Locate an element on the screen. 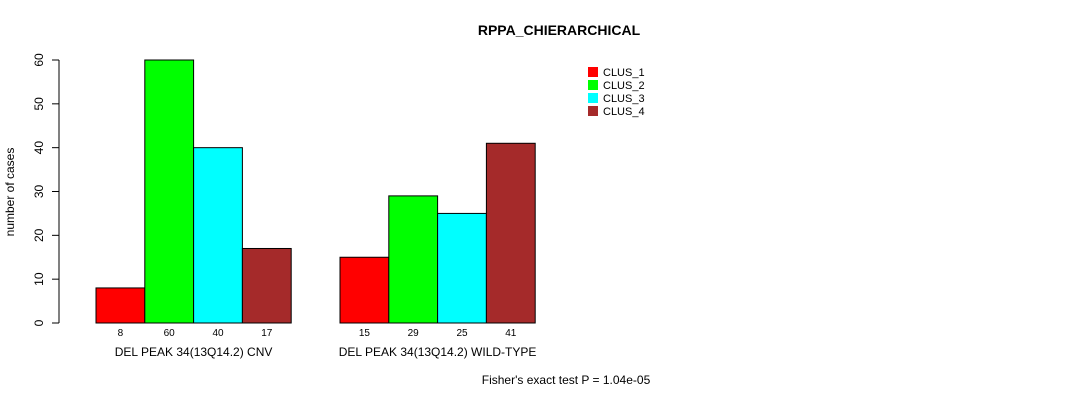 Image resolution: width=1090 pixels, height=400 pixels. bar-value-label: 25 is located at coordinates (462, 333).